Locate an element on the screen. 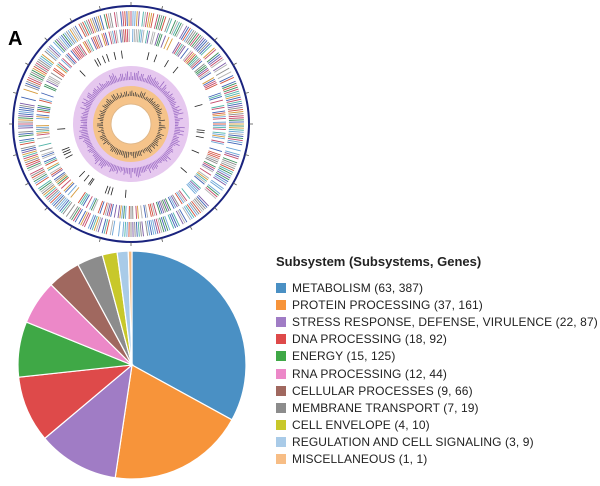  legend-label: DNA PROCESSING (18, 92) is located at coordinates (370, 339).